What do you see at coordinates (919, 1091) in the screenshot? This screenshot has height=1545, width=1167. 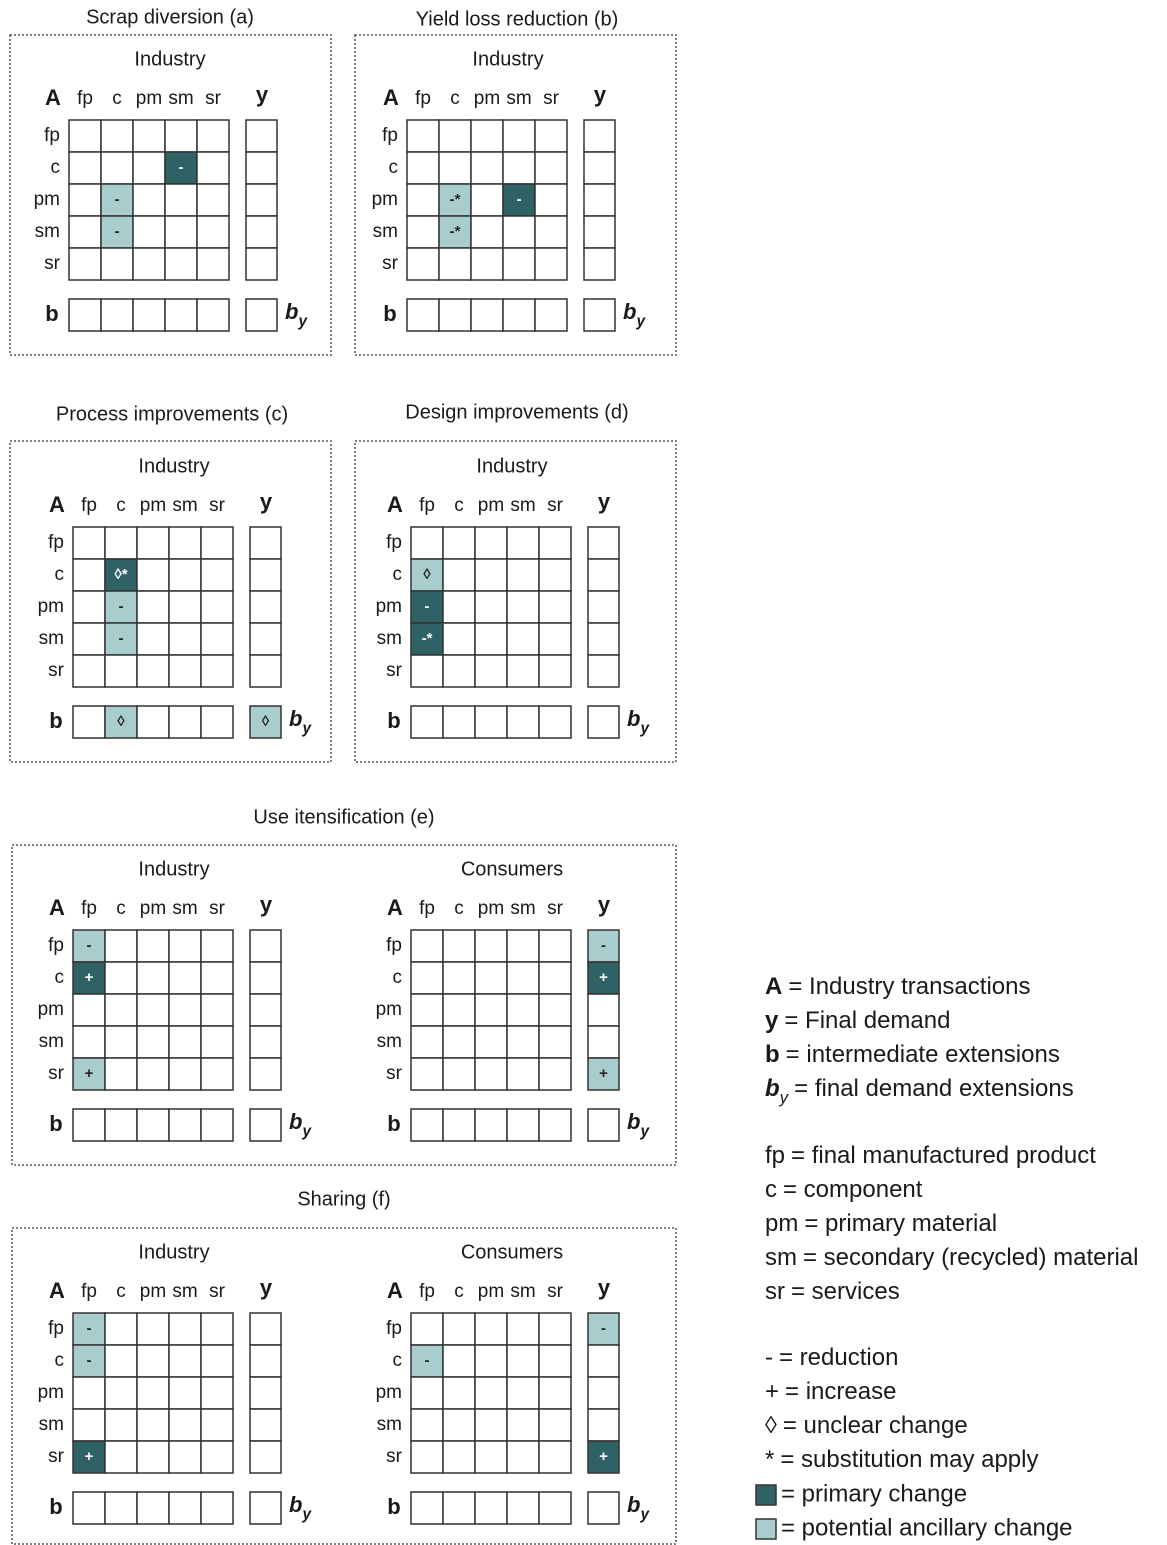 I see `legend-item: by = final demand extensions` at bounding box center [919, 1091].